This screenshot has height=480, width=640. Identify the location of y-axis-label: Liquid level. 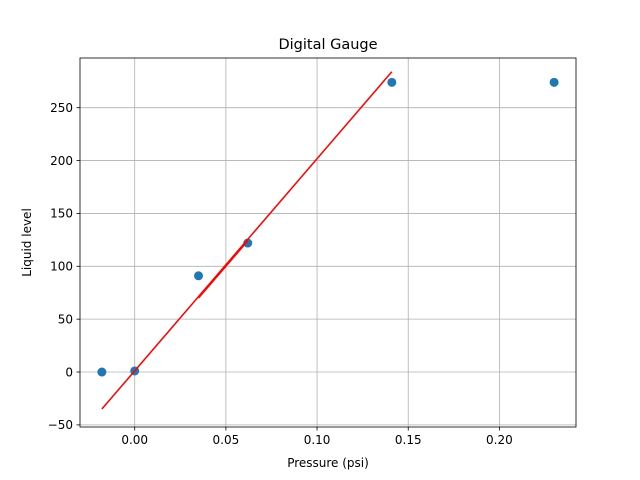
(27, 242).